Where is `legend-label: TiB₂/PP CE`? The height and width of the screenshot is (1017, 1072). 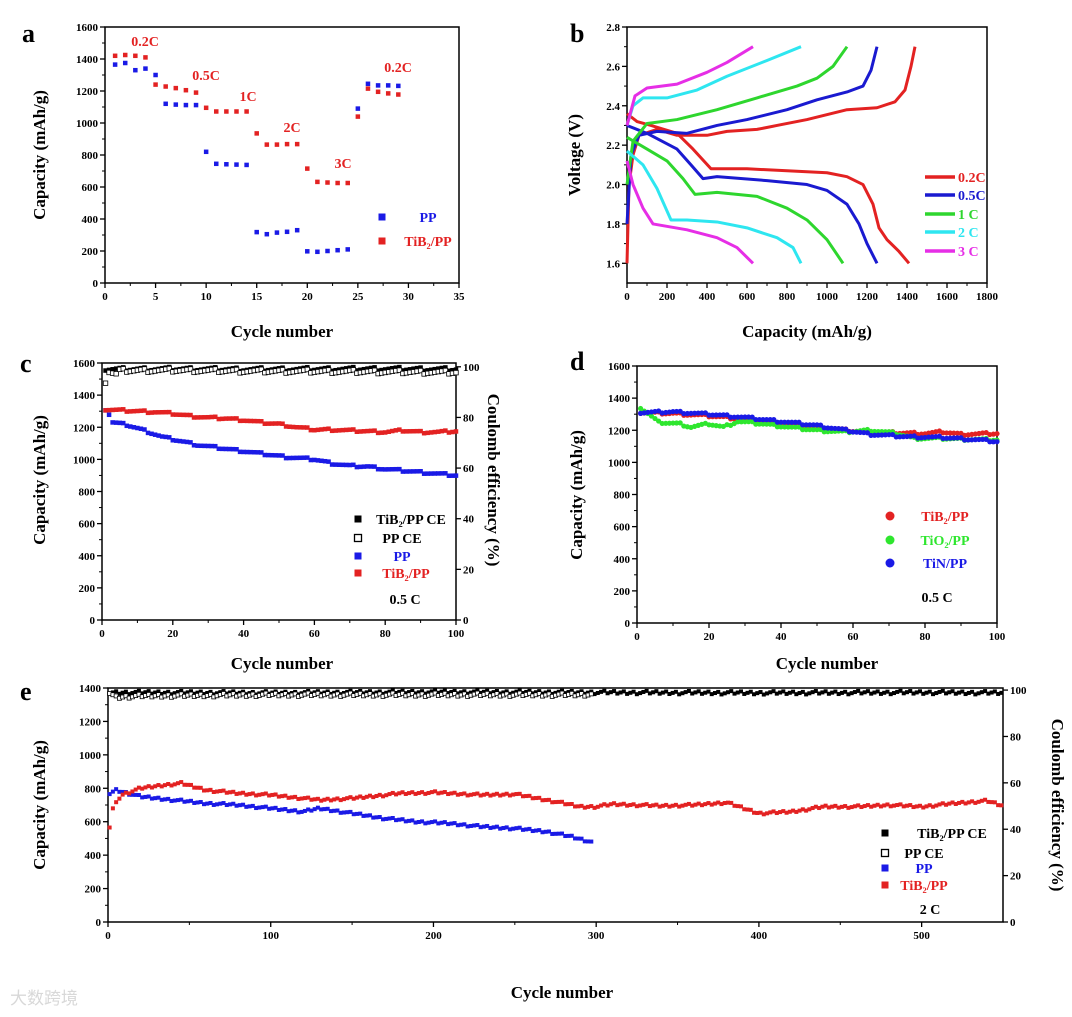 legend-label: TiB₂/PP CE is located at coordinates (411, 520).